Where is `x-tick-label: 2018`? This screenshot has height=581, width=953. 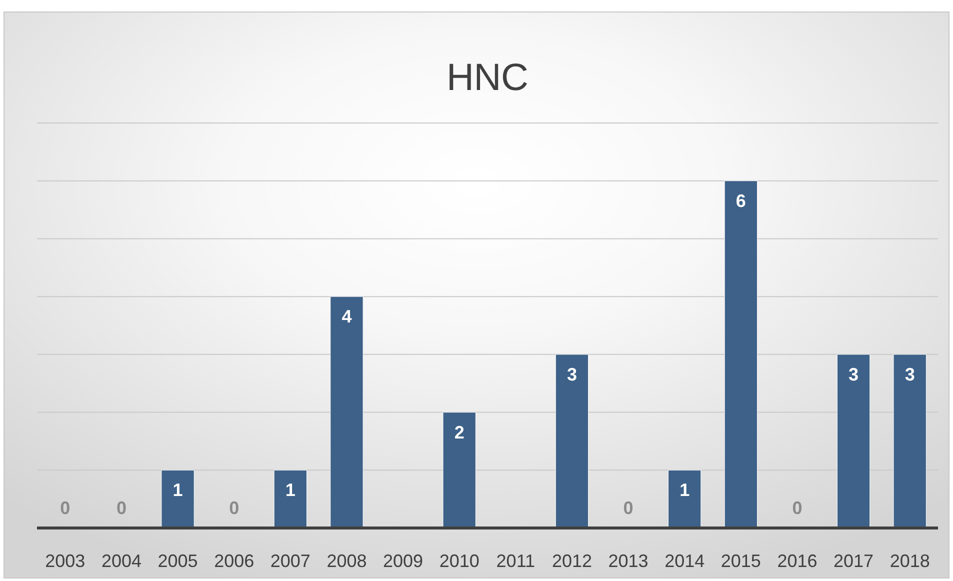 x-tick-label: 2018 is located at coordinates (910, 561).